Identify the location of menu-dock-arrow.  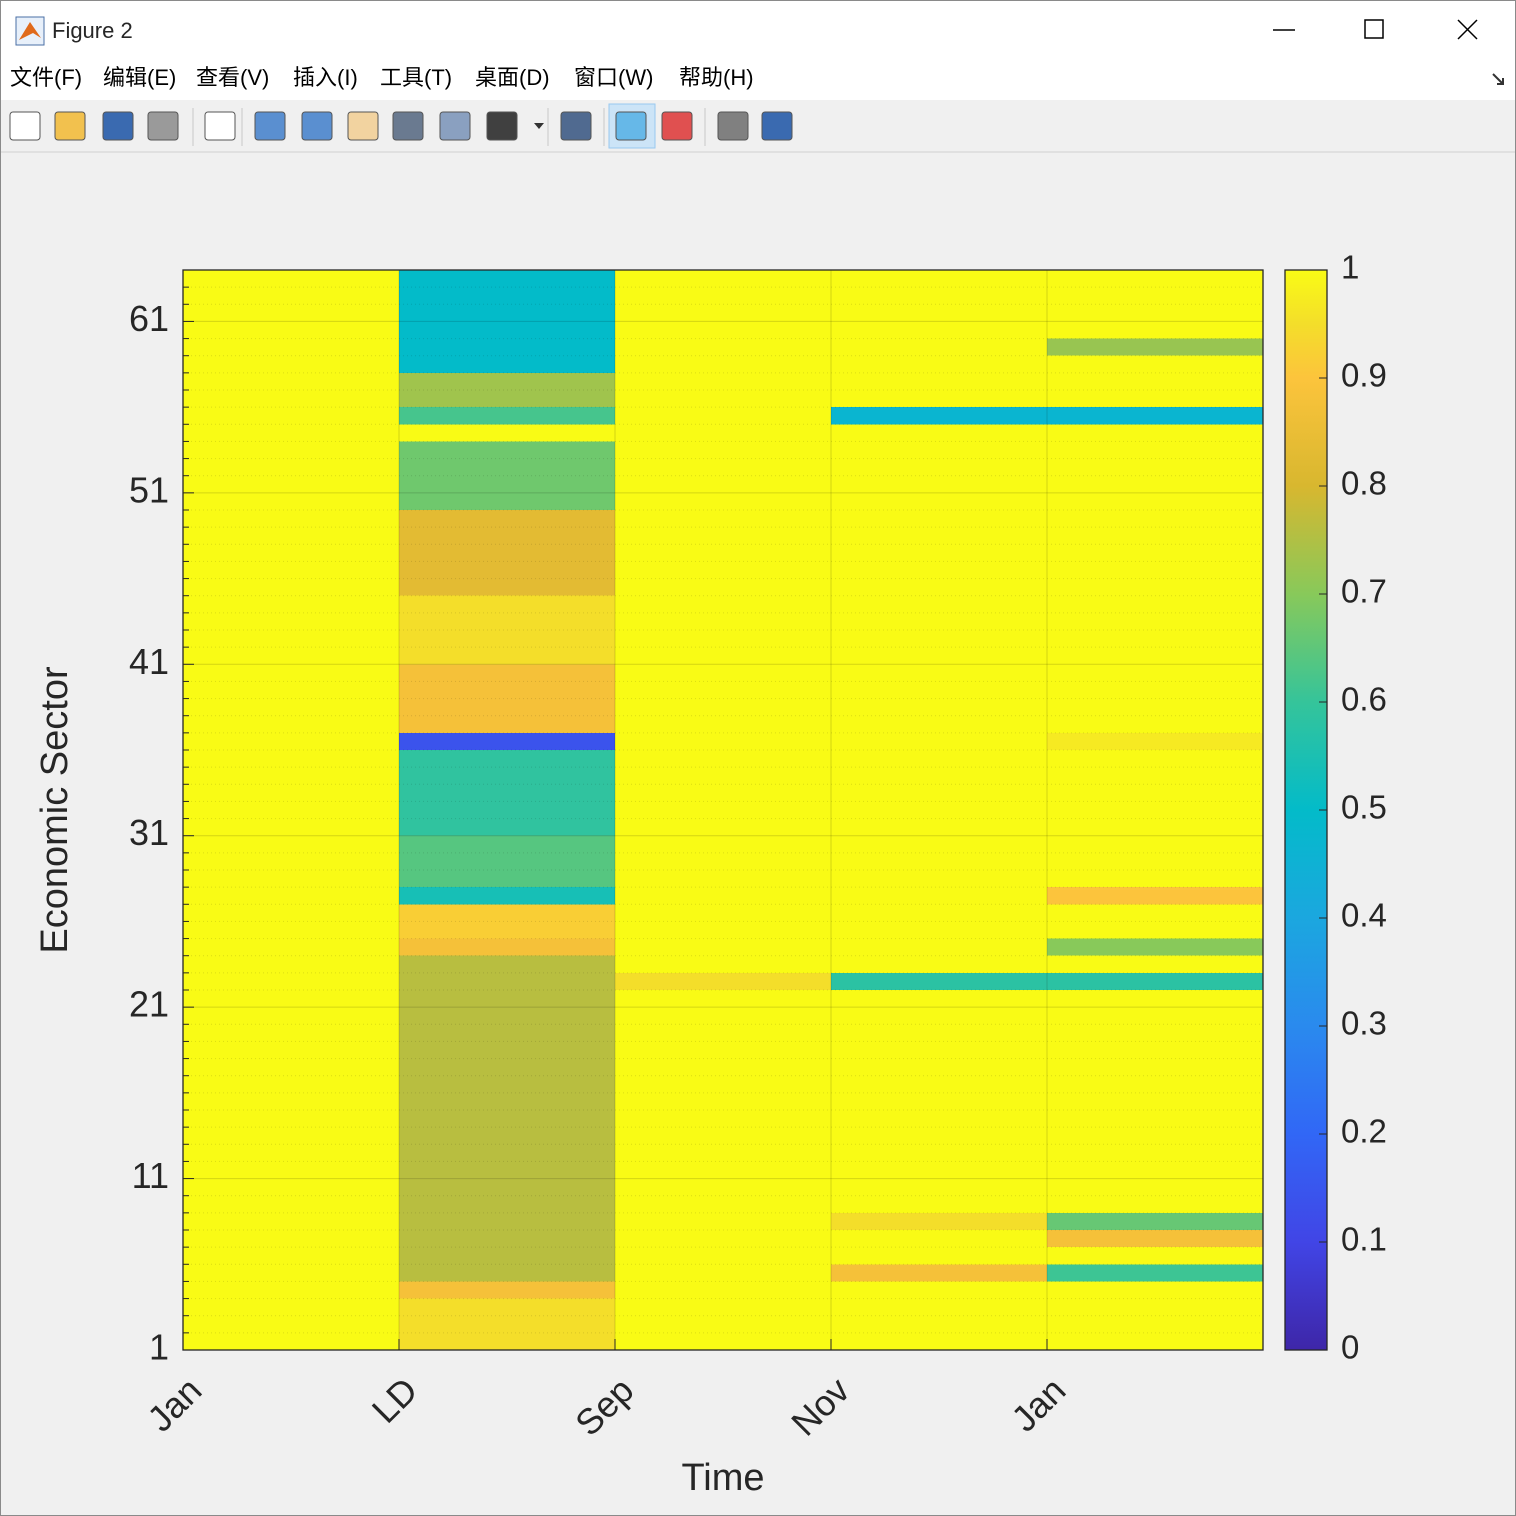
(1498, 79).